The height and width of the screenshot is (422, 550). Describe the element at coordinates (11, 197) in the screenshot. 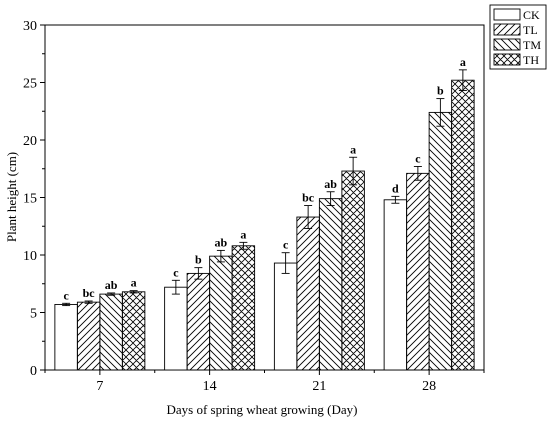

I see `y-axis-title: Plant height (cm)` at that location.